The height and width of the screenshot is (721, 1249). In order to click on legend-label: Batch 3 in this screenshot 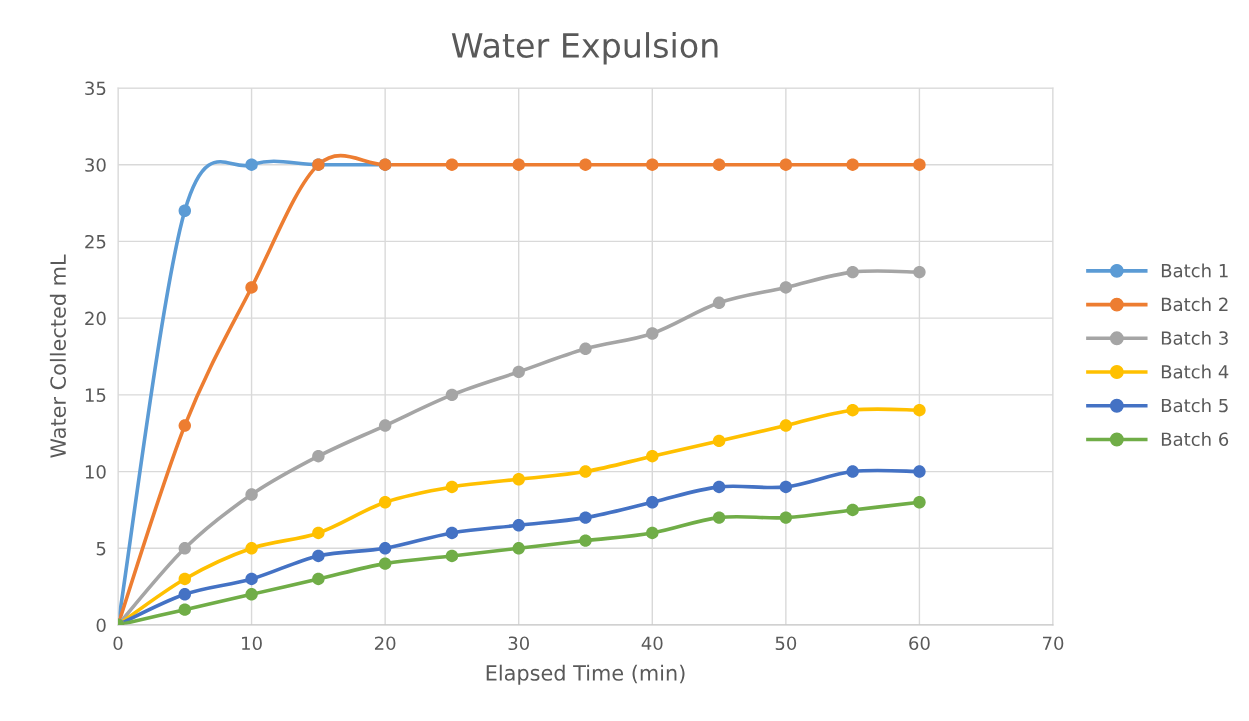, I will do `click(1194, 337)`.